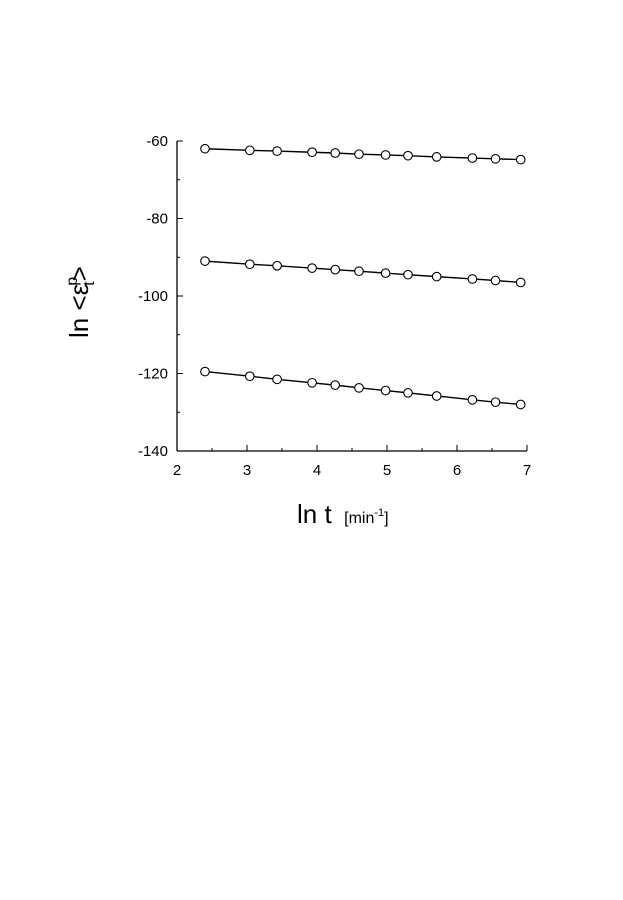 Image resolution: width=623 pixels, height=900 pixels. I want to click on y-axis-label-sub: t, so click(89, 283).